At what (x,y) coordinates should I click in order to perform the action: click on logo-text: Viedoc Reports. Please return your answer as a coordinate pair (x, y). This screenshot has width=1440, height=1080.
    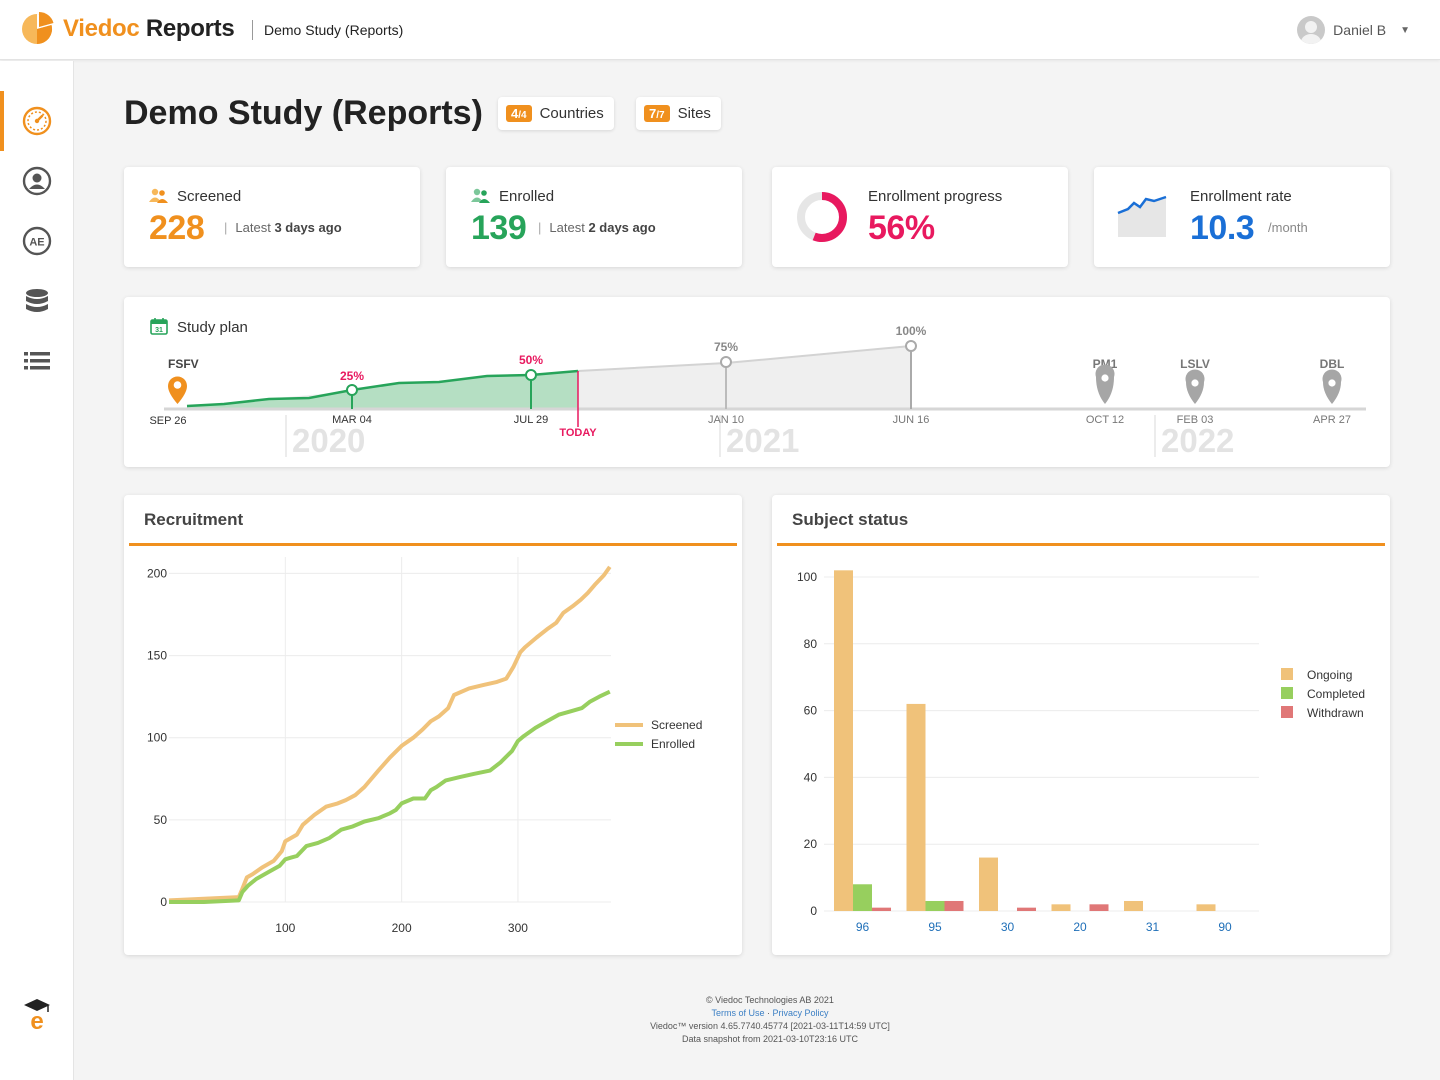
    Looking at the image, I should click on (149, 28).